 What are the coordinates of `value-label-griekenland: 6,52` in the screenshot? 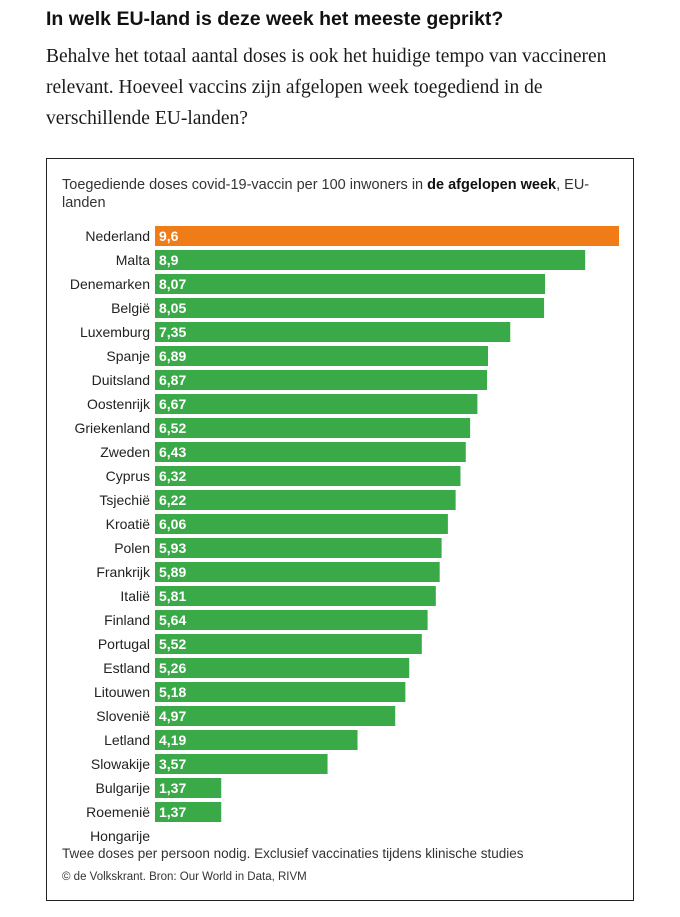 It's located at (172, 428).